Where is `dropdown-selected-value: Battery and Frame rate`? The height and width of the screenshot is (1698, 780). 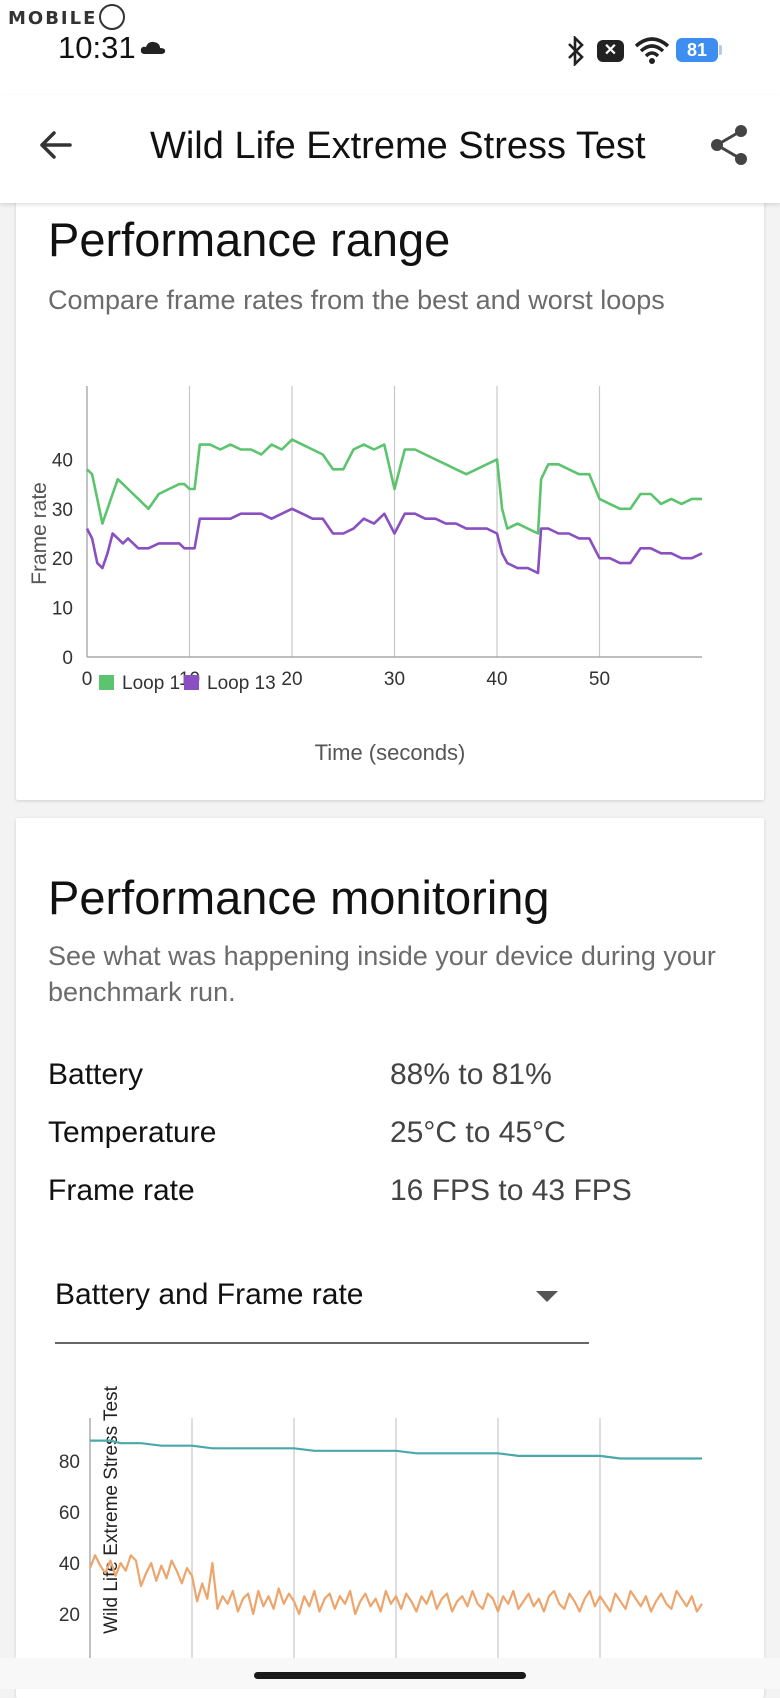
dropdown-selected-value: Battery and Frame rate is located at coordinates (209, 1294).